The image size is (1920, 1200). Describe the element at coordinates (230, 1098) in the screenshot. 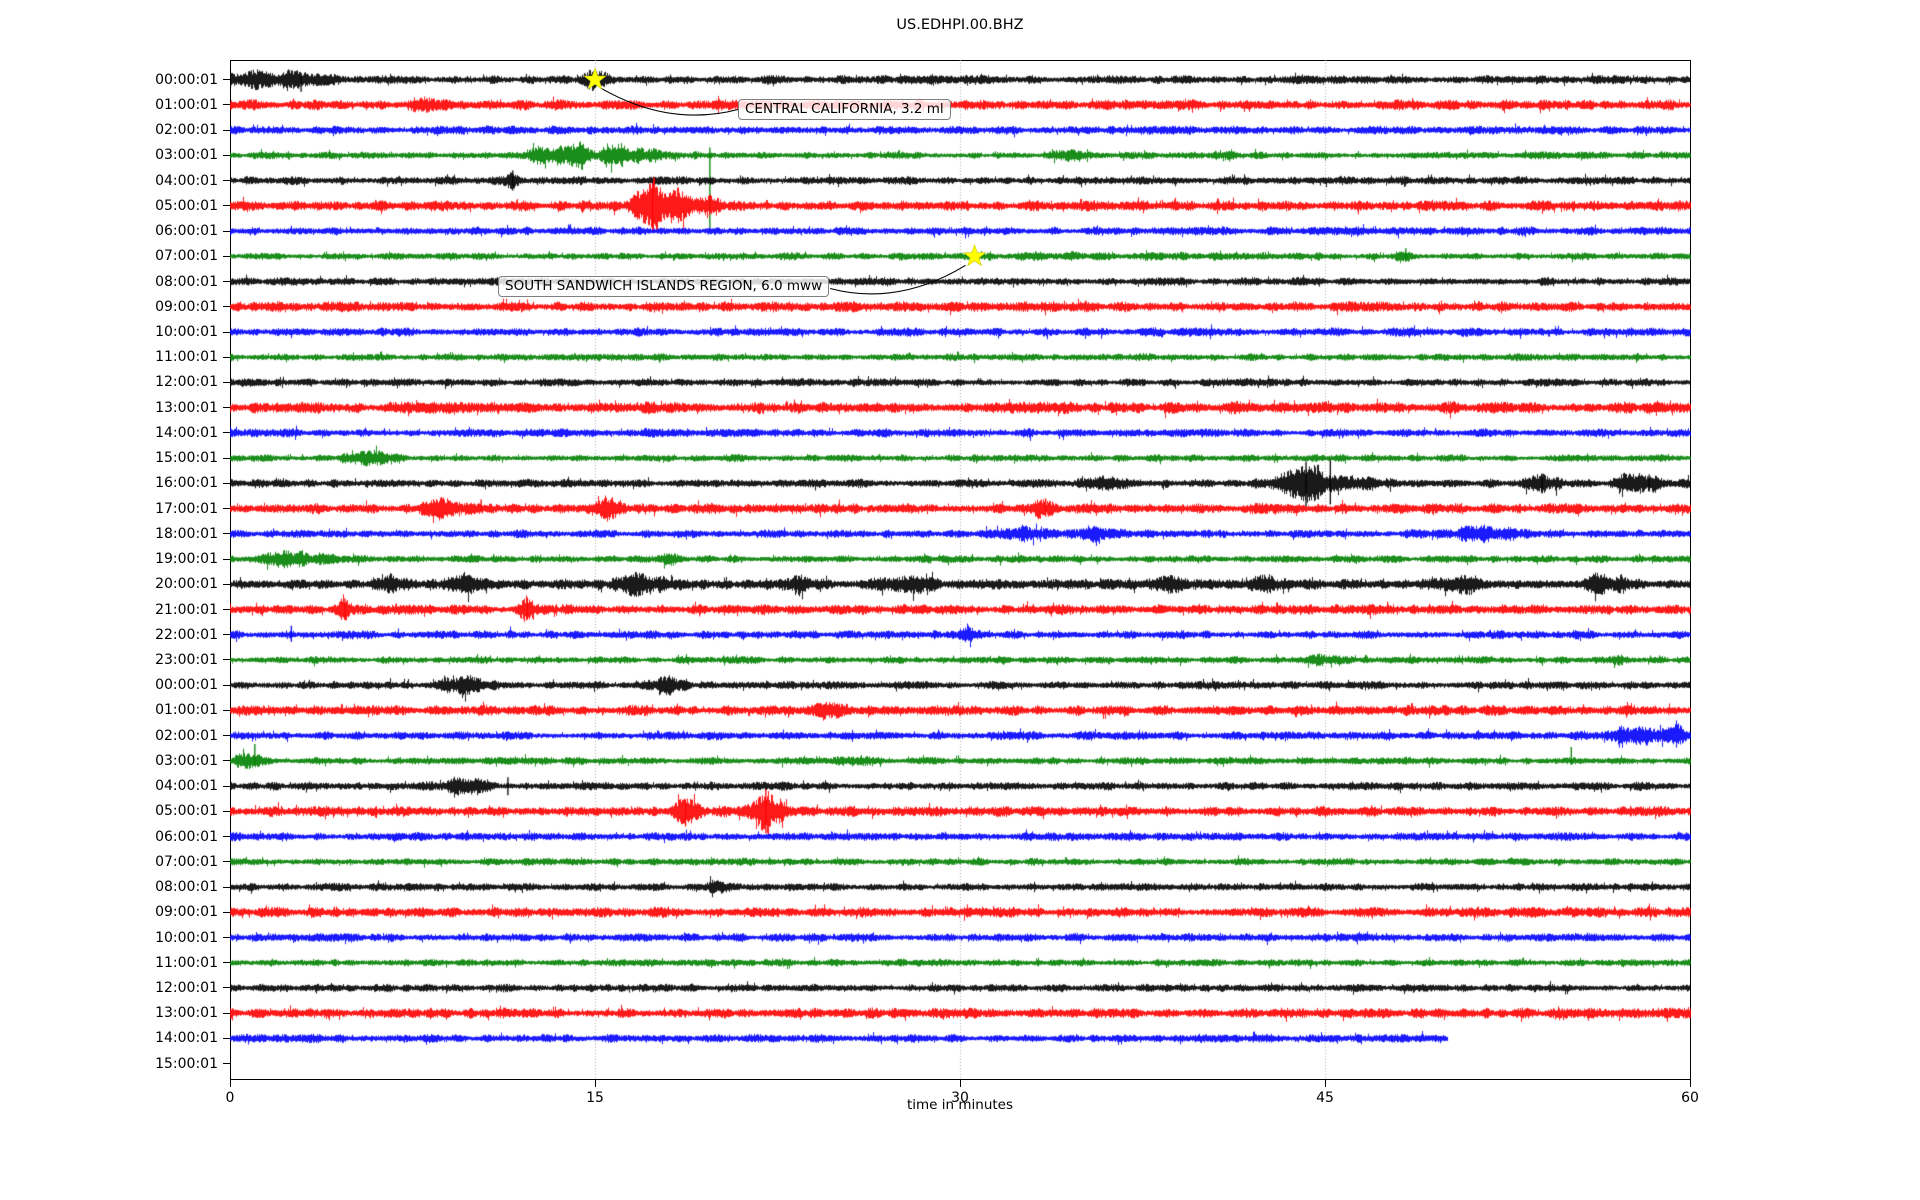

I see `x-tick-label: 0` at that location.